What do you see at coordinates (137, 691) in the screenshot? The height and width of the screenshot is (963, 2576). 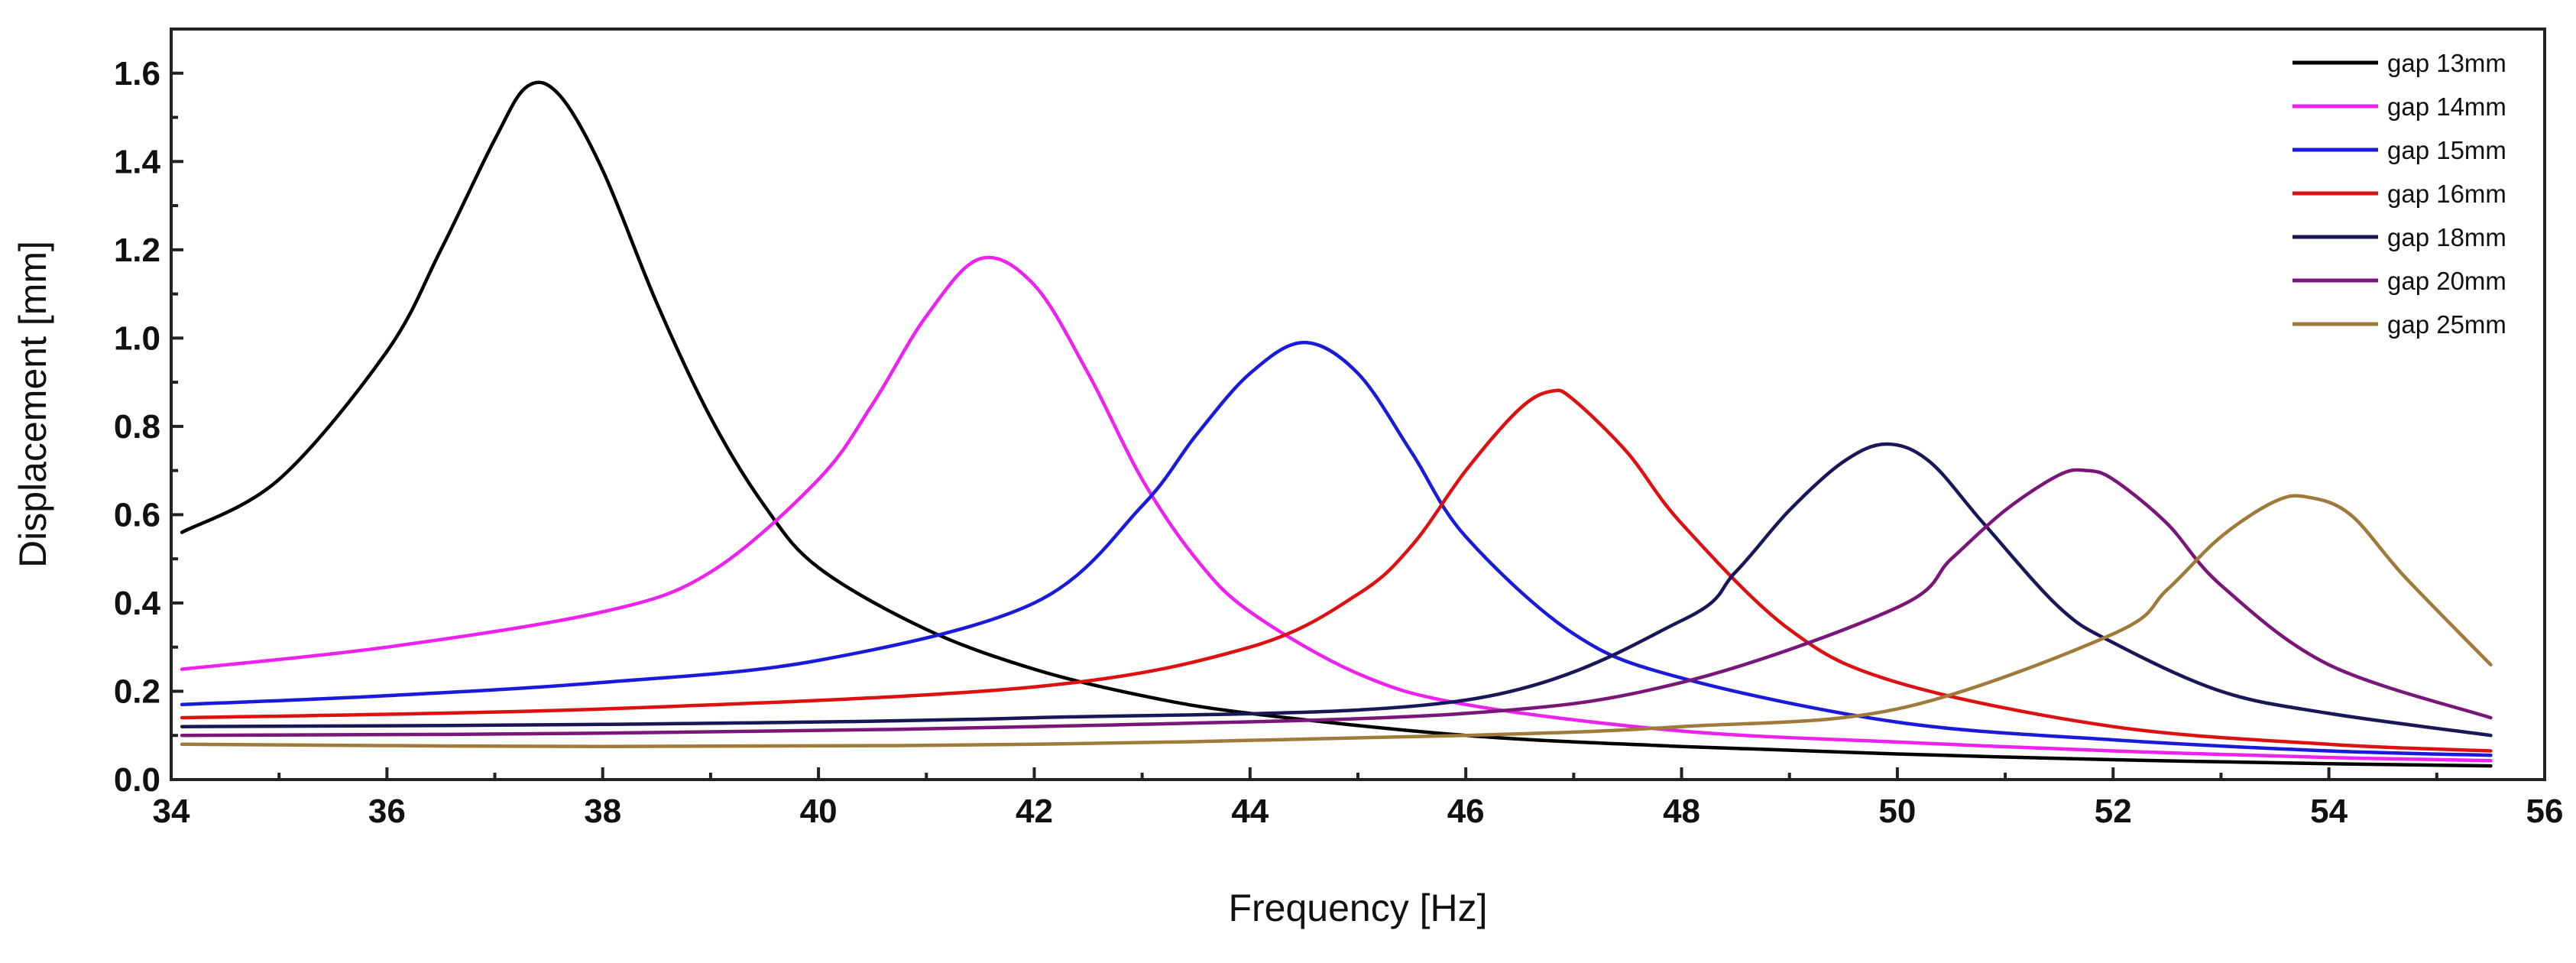 I see `y-tick-label: 0.2` at bounding box center [137, 691].